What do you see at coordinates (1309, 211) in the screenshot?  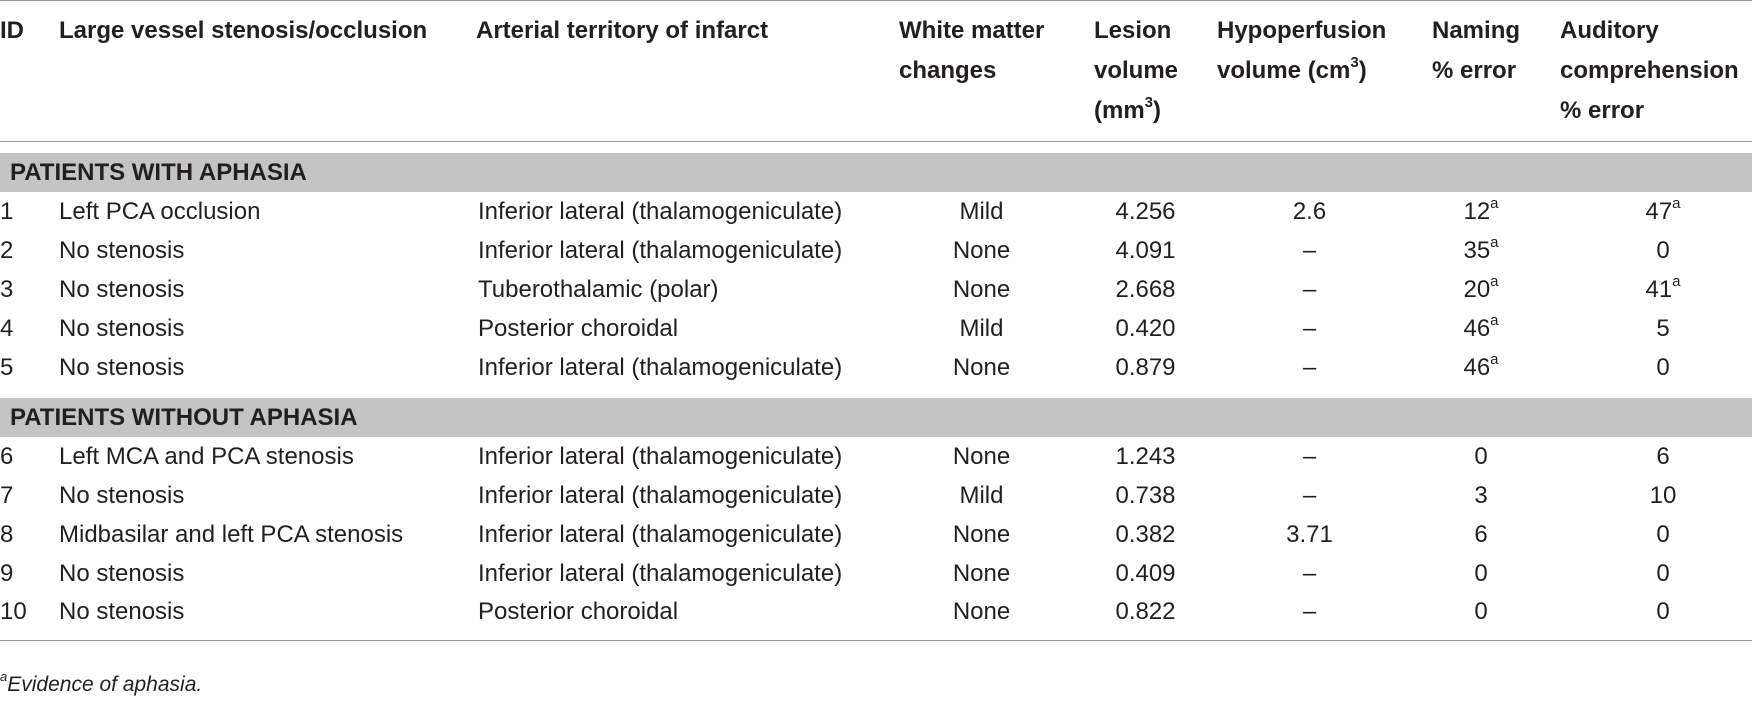 I see `cell-hypoperfusion-volume-value: 2.6` at bounding box center [1309, 211].